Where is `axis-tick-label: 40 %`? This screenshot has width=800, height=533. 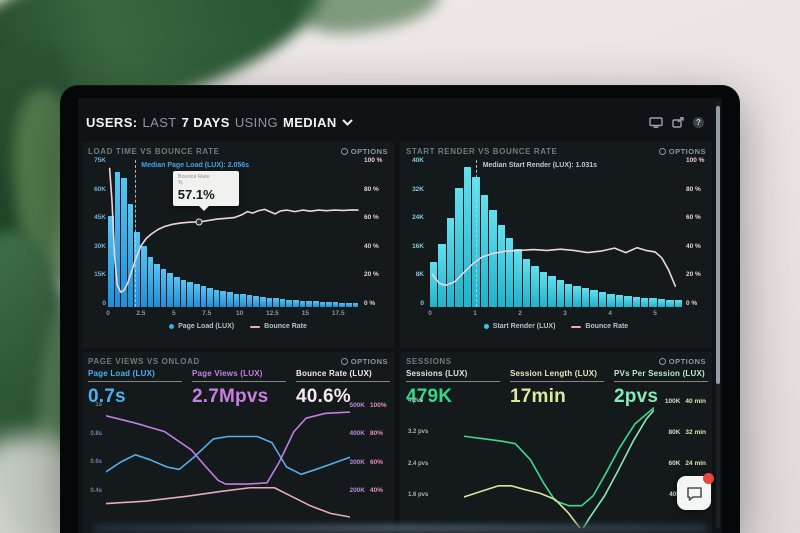
axis-tick-label: 40 % is located at coordinates (693, 246).